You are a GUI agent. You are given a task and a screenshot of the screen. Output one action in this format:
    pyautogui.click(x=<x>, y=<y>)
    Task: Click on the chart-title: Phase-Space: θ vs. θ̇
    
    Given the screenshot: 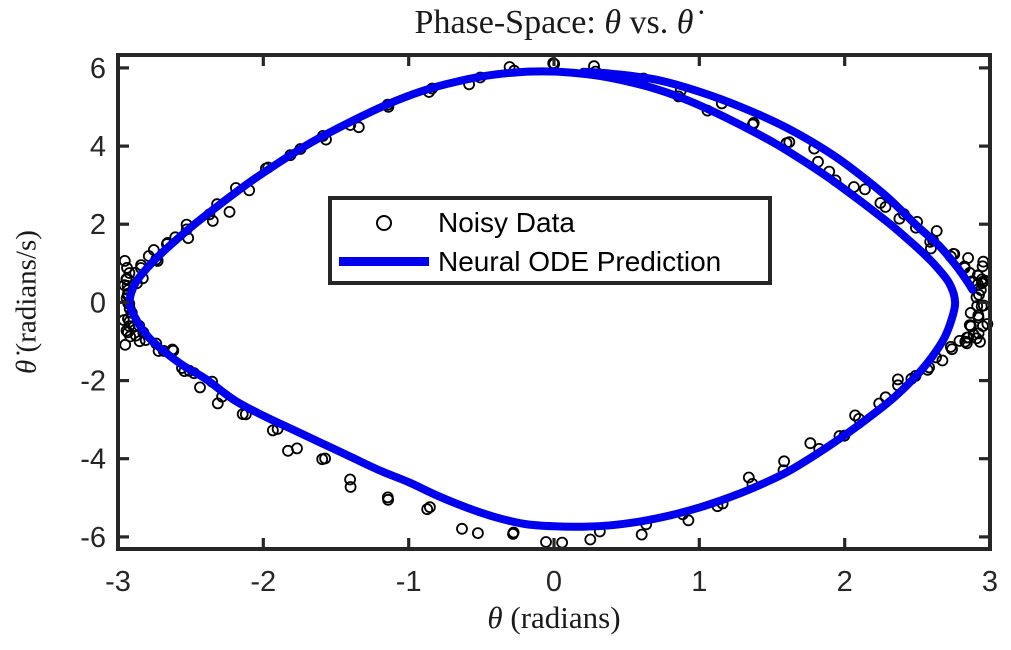 What is the action you would take?
    pyautogui.click(x=554, y=23)
    